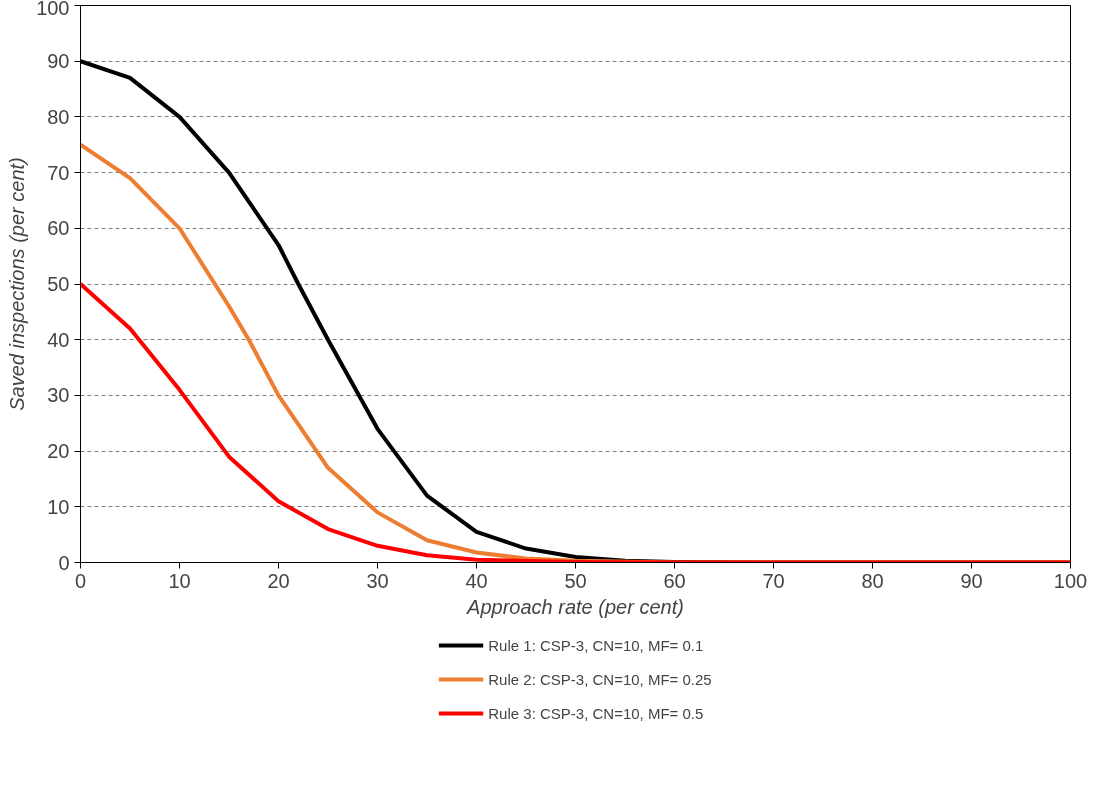 This screenshot has width=1097, height=787. Describe the element at coordinates (58, 395) in the screenshot. I see `y-tick-label: 30` at that location.